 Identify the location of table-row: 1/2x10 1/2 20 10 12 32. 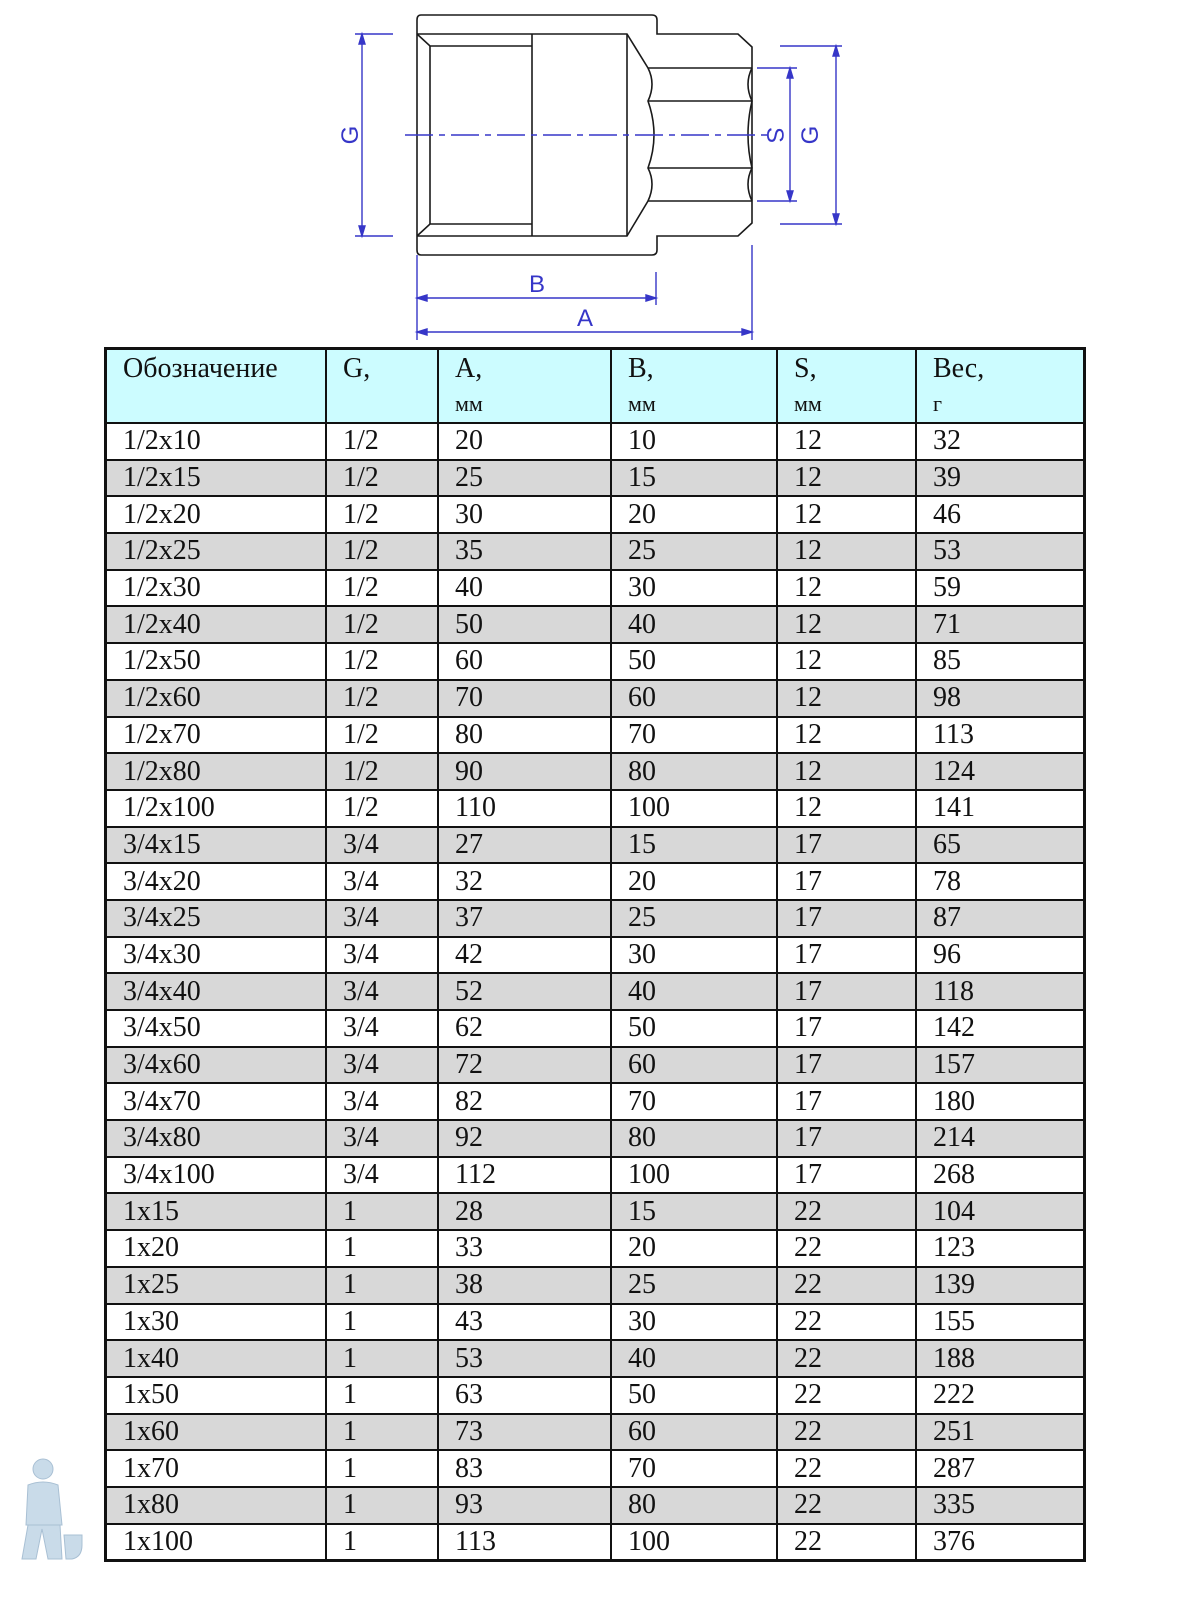
(595, 441).